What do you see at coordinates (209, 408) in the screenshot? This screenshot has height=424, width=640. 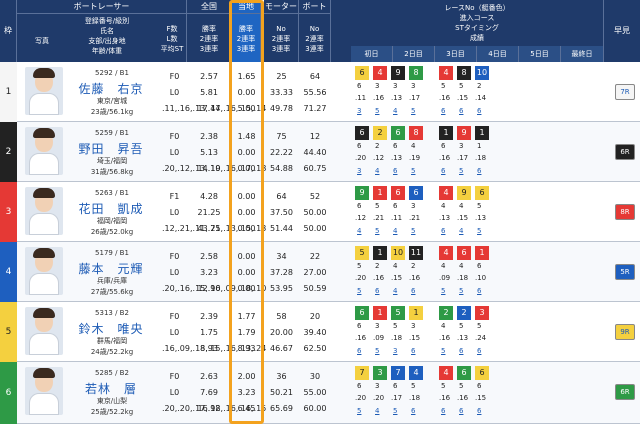 I see `nat-rate: 16.92` at bounding box center [209, 408].